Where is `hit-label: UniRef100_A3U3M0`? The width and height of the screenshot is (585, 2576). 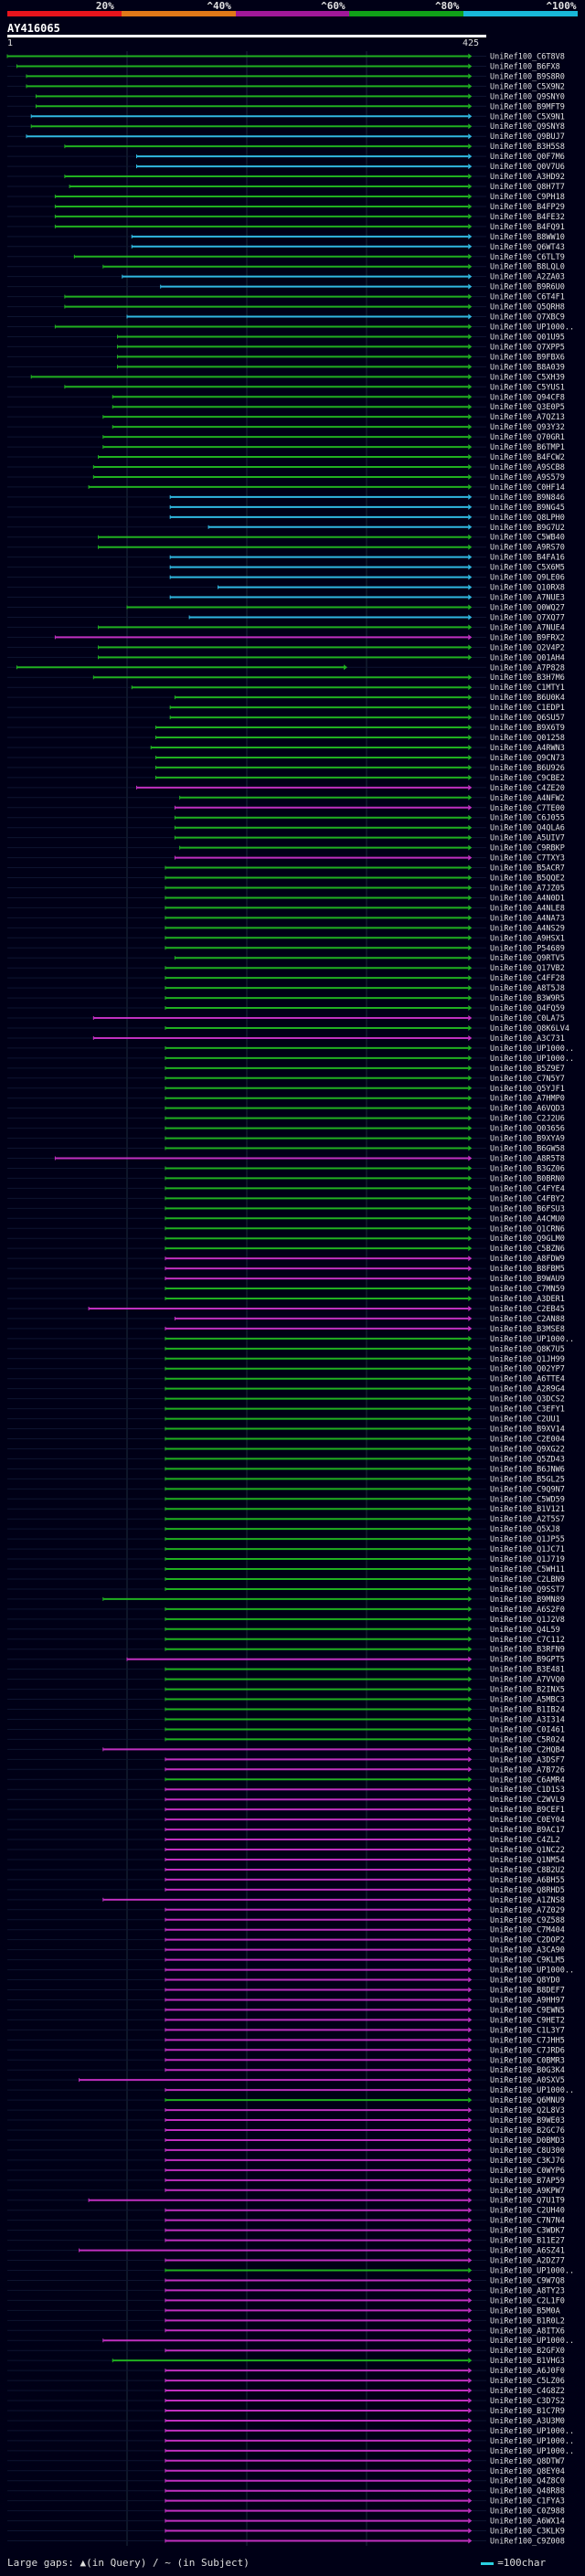 hit-label: UniRef100_A3U3M0 is located at coordinates (528, 2421).